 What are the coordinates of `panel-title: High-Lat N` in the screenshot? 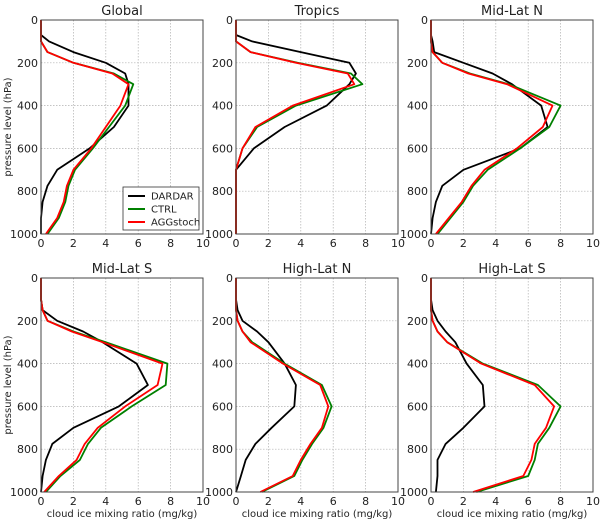 It's located at (317, 269).